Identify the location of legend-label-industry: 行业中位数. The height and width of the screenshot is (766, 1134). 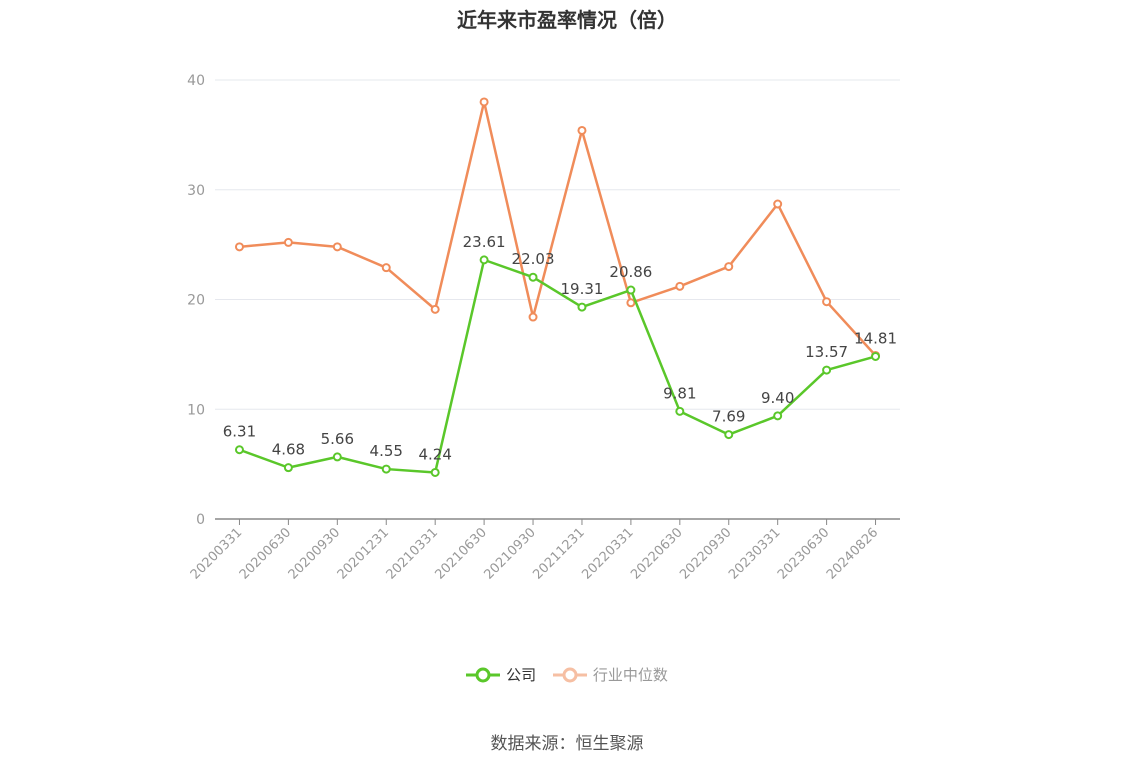
(630, 675).